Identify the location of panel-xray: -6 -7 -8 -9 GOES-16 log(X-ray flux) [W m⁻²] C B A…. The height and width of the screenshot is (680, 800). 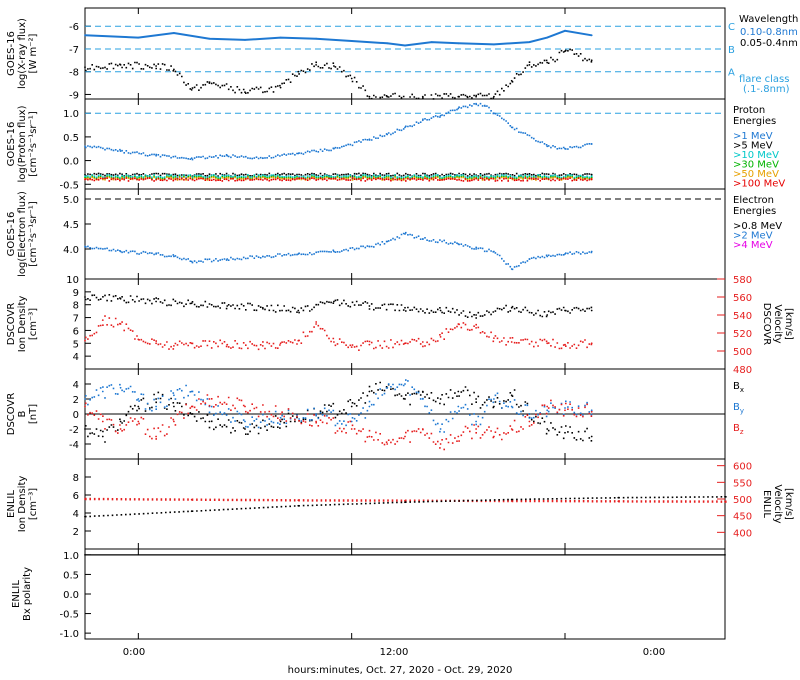
(402, 54).